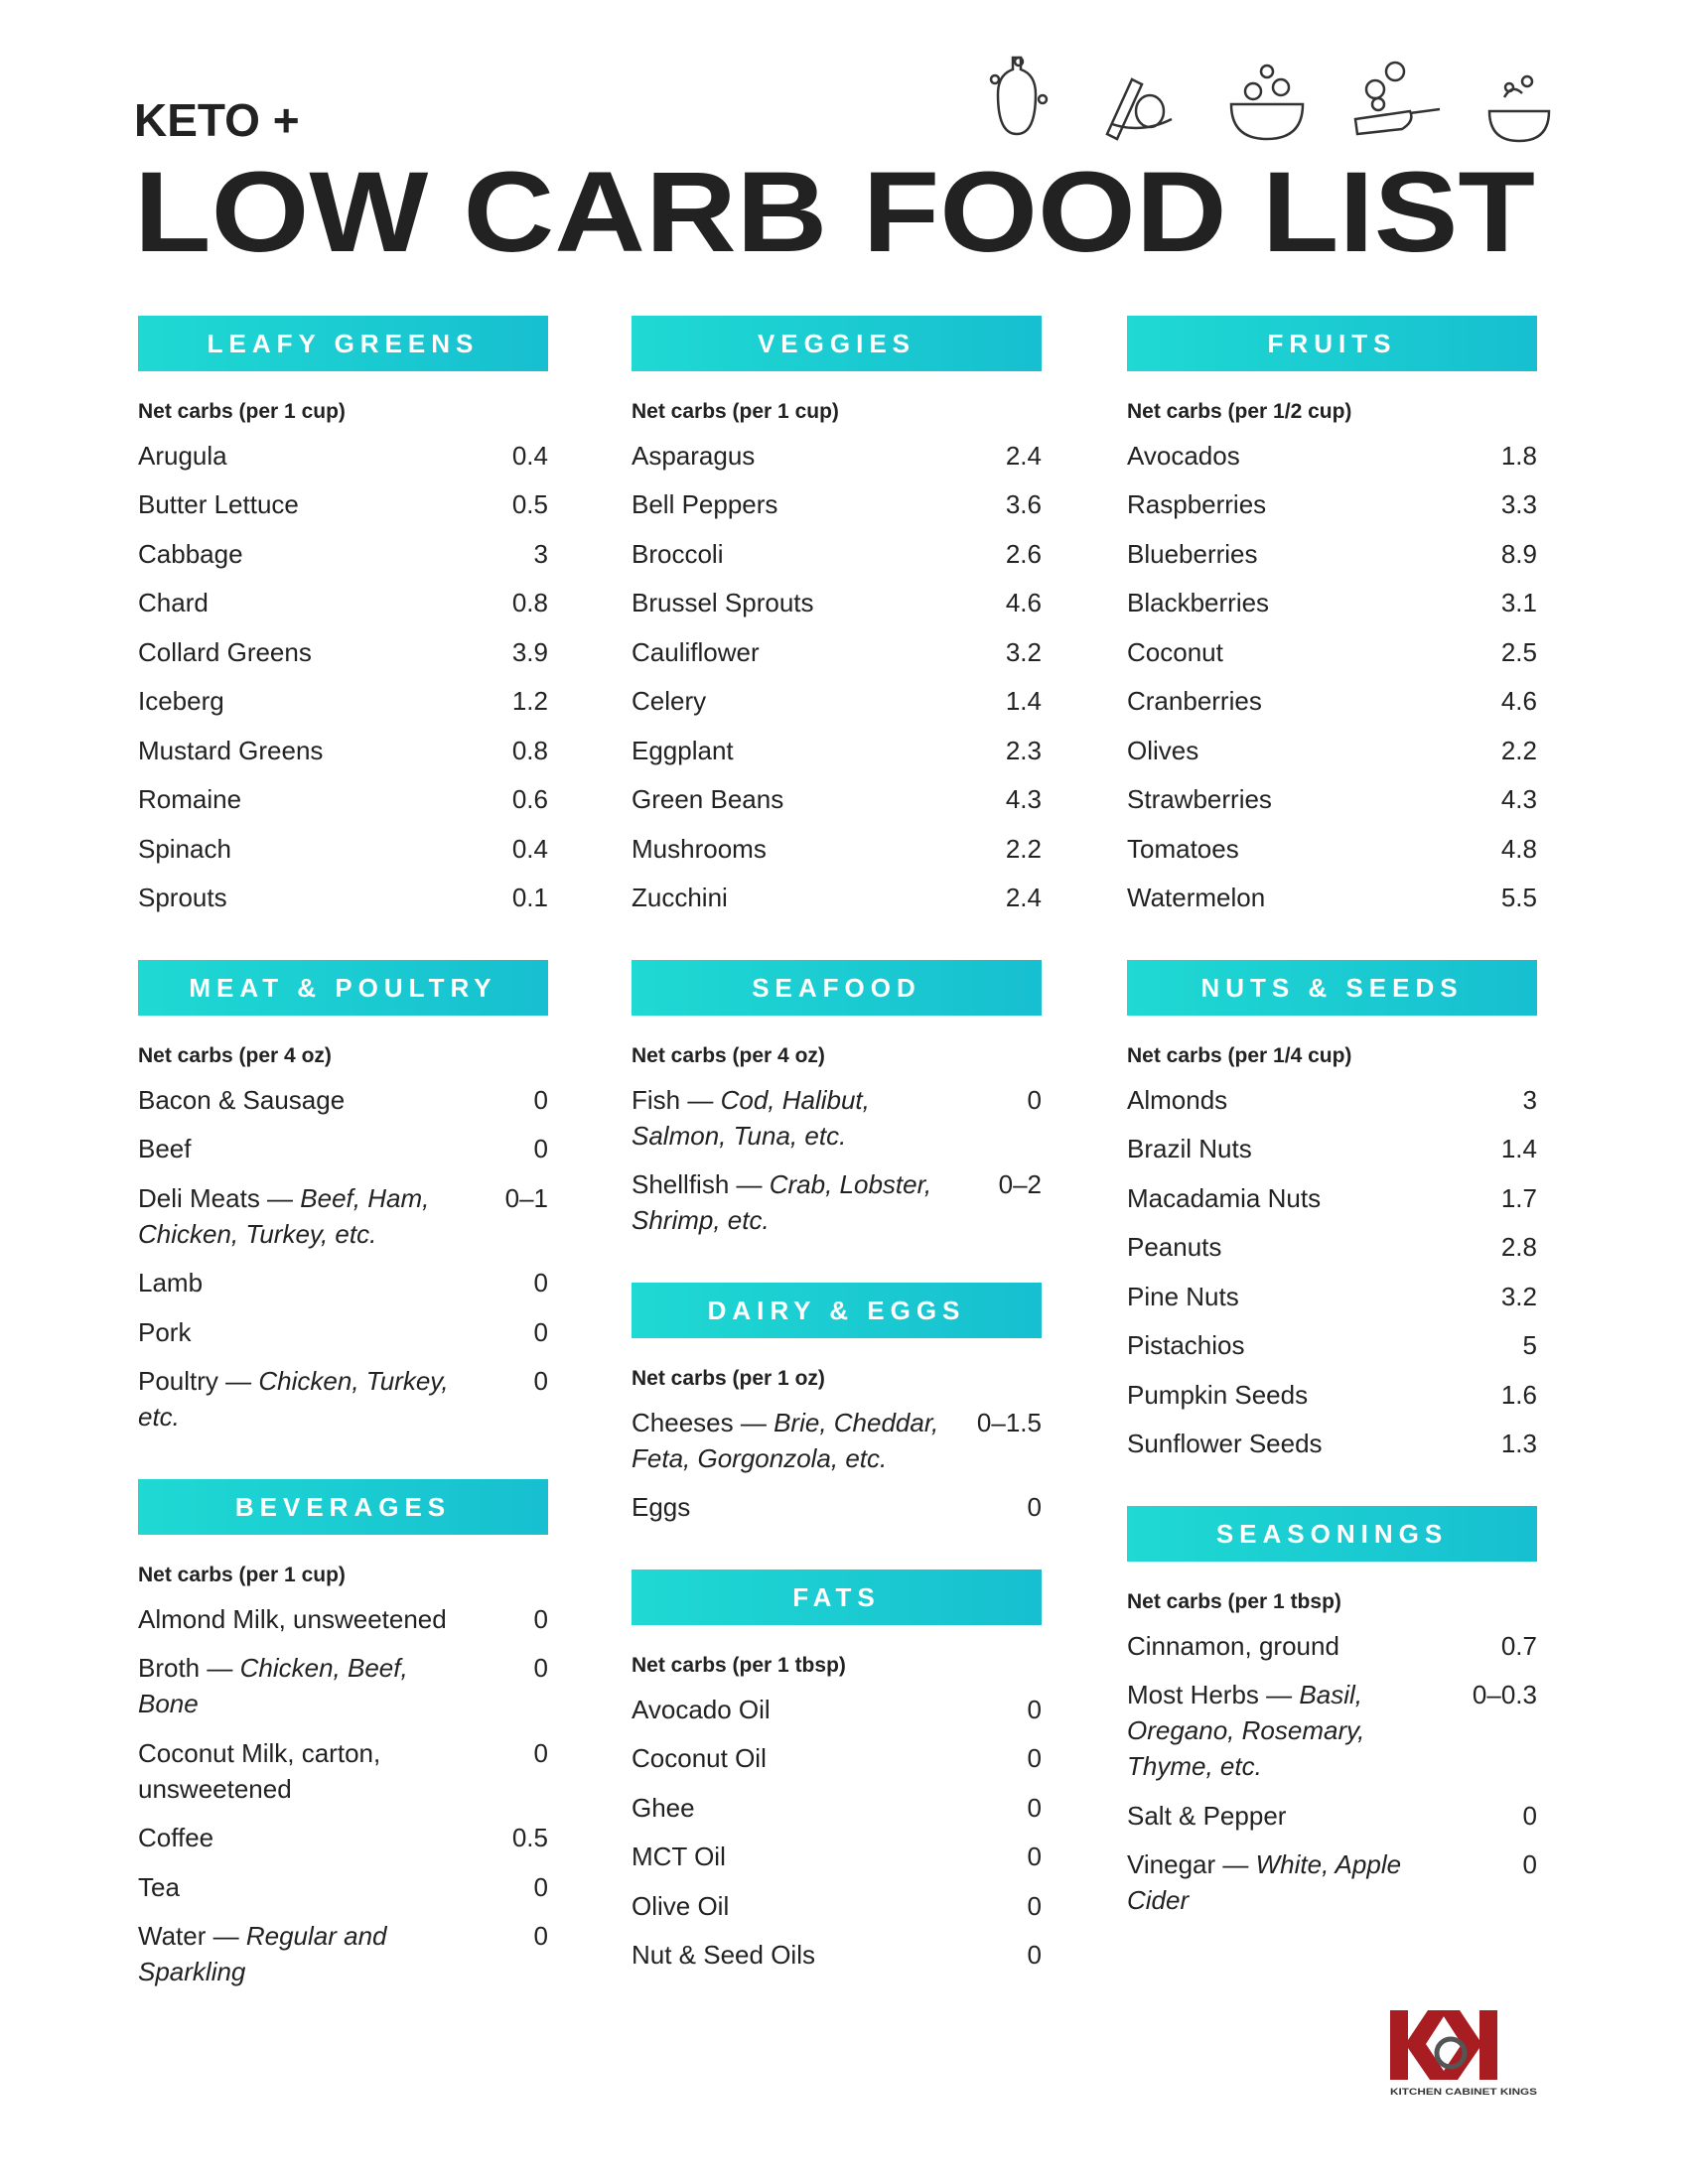 The height and width of the screenshot is (2184, 1688). I want to click on food-detail: Basil, Oregano, Rosemary, Thyme, etc., so click(1246, 1731).